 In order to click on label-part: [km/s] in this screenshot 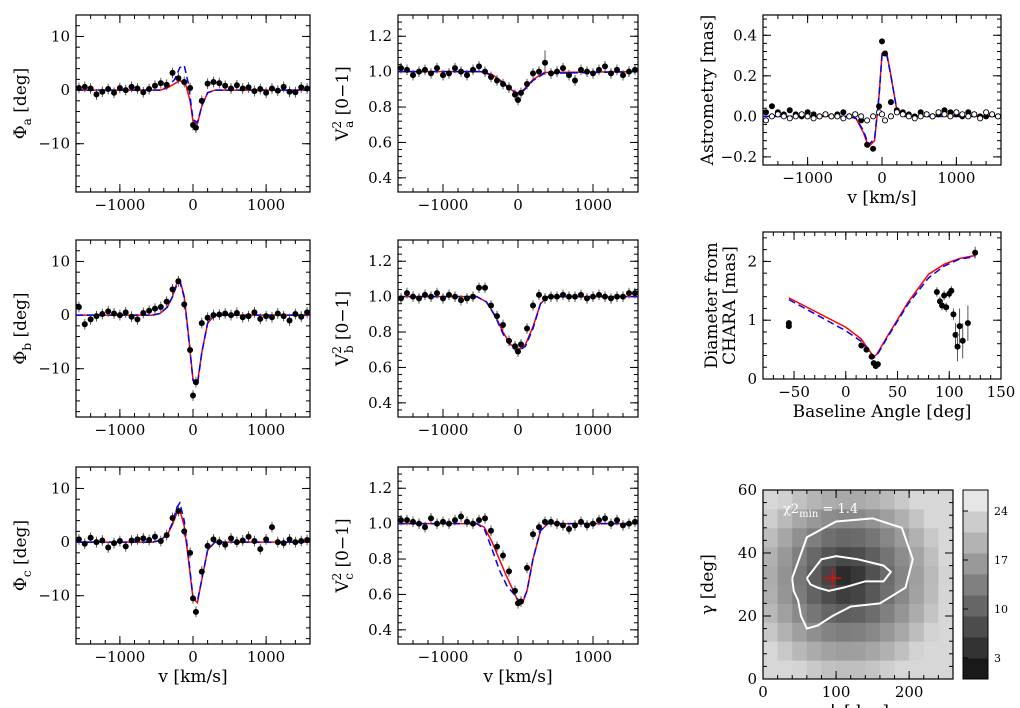, I will do `click(198, 677)`.